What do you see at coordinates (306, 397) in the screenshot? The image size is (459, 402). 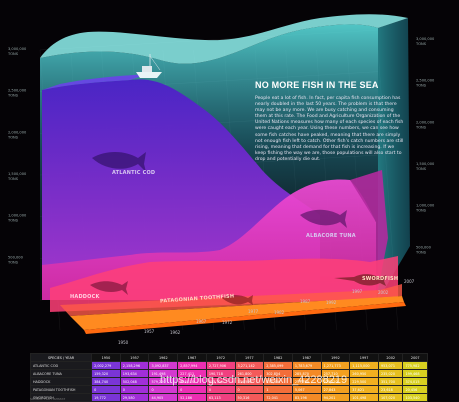 I see `table-cell-value: 83,196` at bounding box center [306, 397].